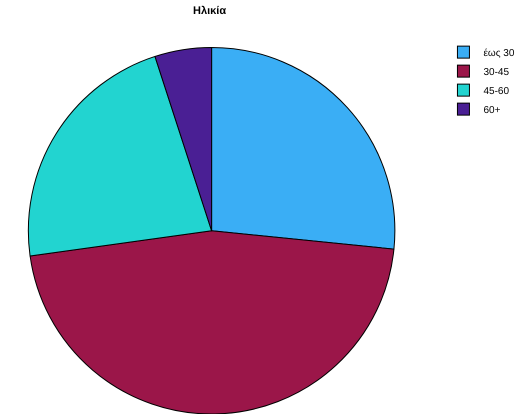 Image resolution: width=524 pixels, height=414 pixels. I want to click on legend-label: έως 30, so click(499, 54).